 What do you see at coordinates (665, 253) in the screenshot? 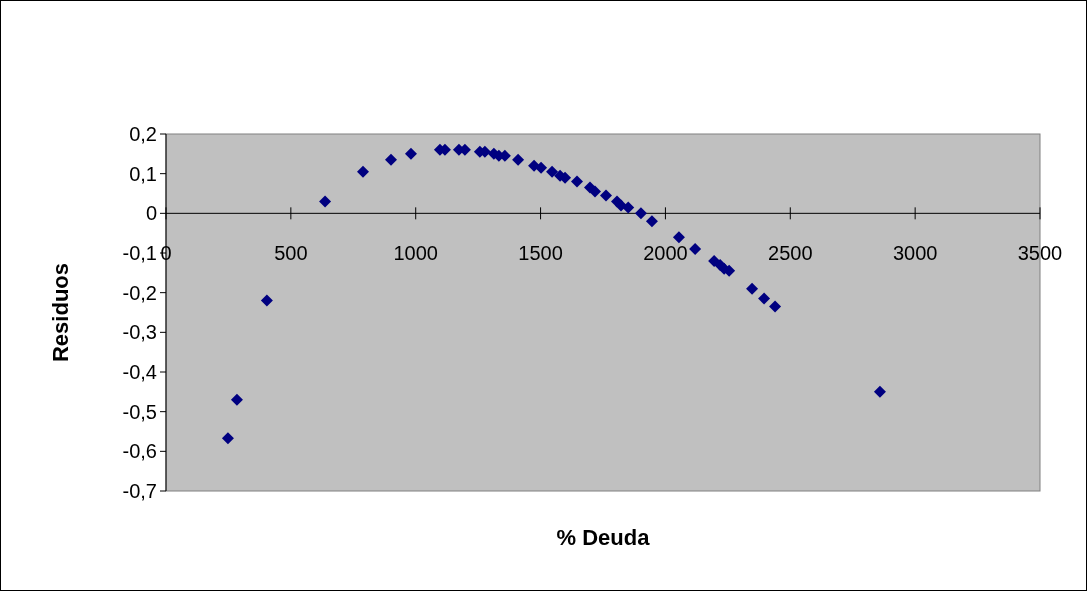
I see `x-tick-label: 2000` at bounding box center [665, 253].